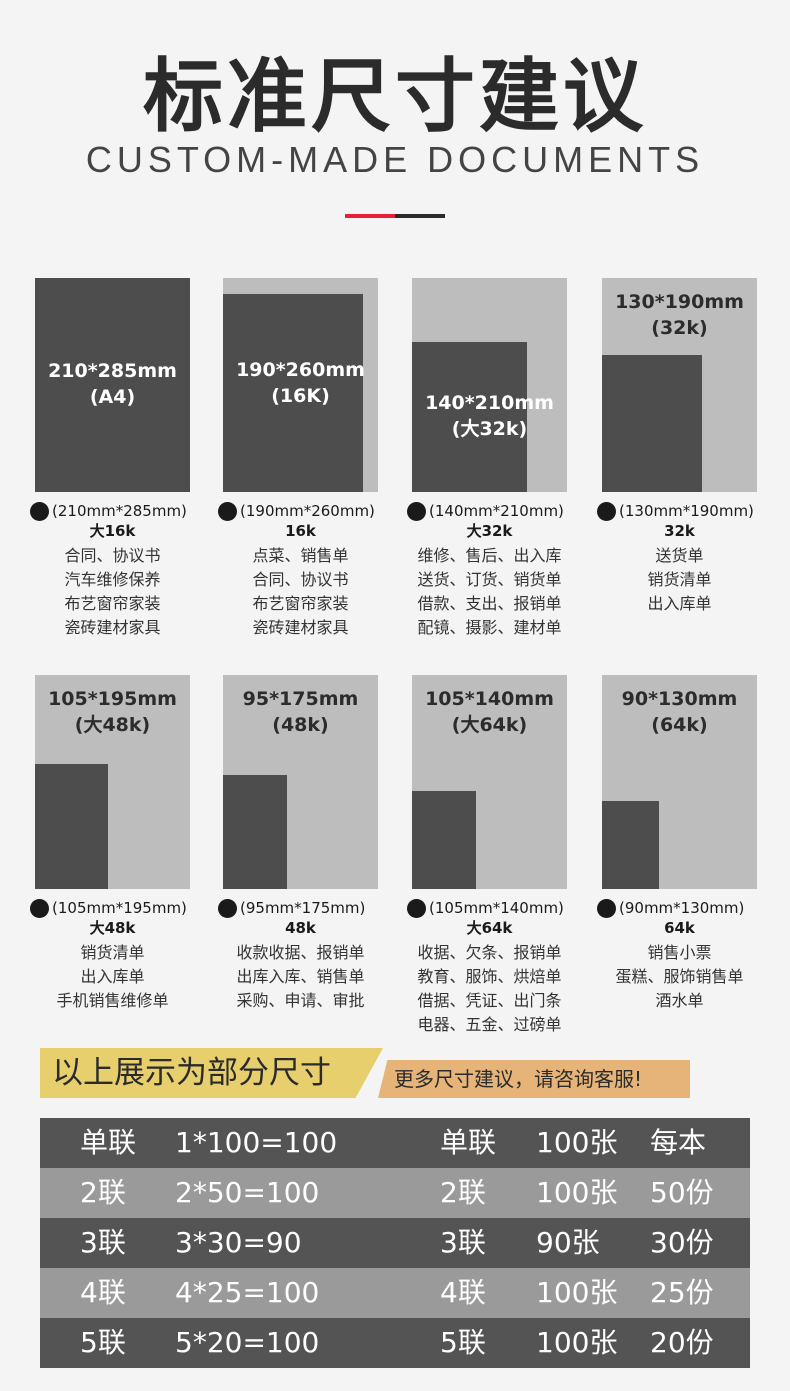 This screenshot has width=790, height=1391. What do you see at coordinates (395, 1293) in the screenshot?
I see `table-row: 4联 4*25=100 4联 100张 25份` at bounding box center [395, 1293].